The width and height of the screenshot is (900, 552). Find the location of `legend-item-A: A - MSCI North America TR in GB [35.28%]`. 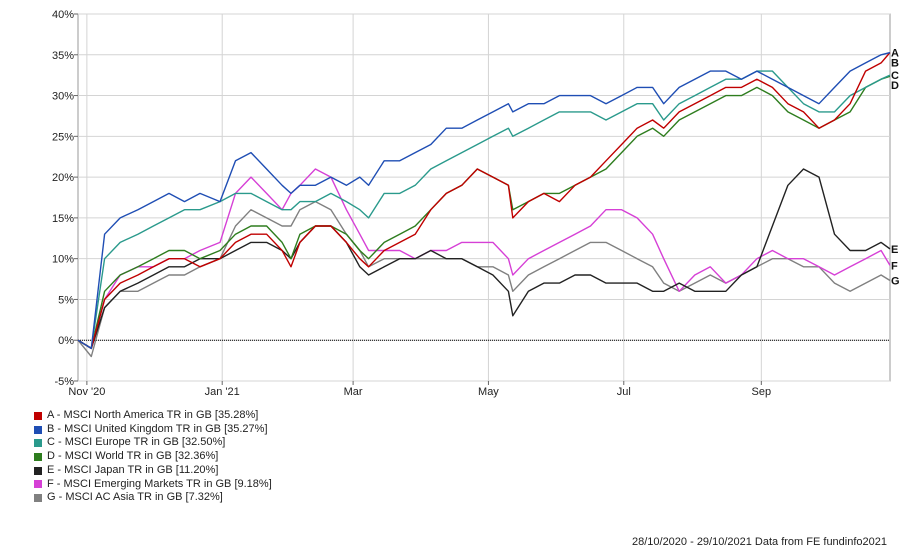

legend-item-A: A - MSCI North America TR in GB [35.28%] is located at coordinates (153, 416).